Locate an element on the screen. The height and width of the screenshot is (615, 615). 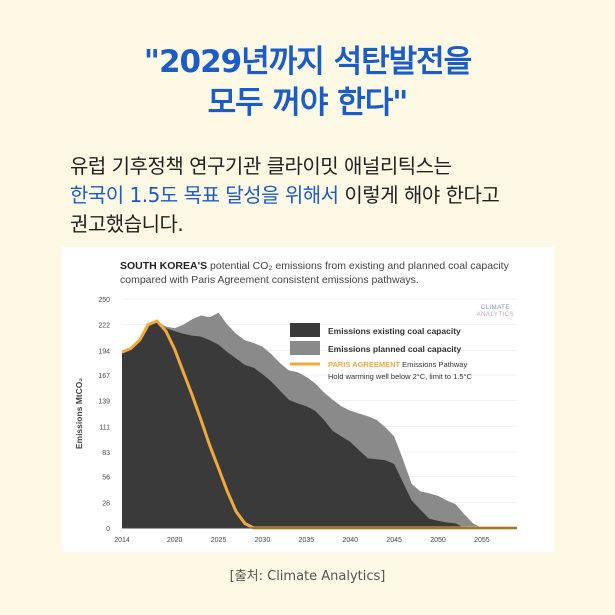
y-tick-label: 222 is located at coordinates (104, 326).